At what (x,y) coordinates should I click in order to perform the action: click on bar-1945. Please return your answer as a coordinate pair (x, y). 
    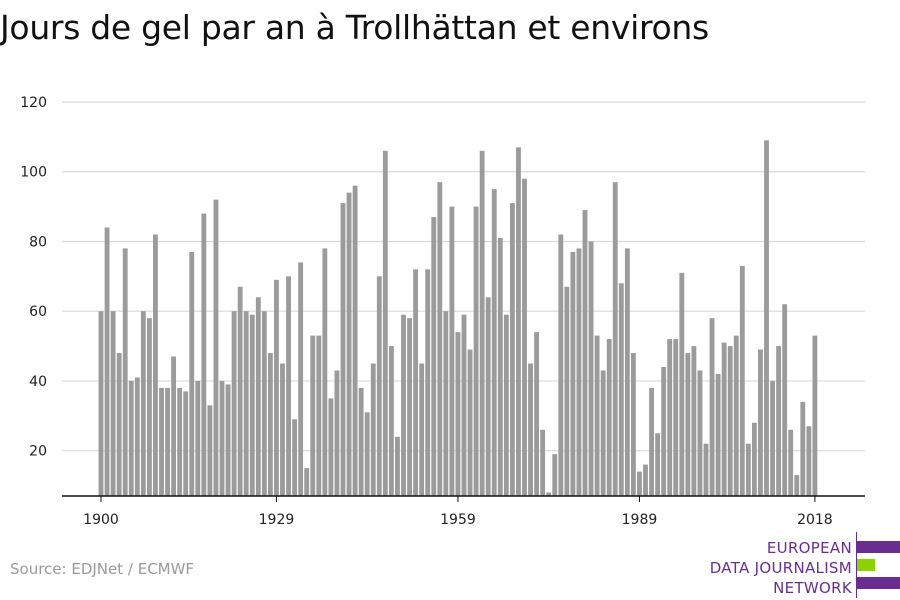
    Looking at the image, I should click on (373, 429).